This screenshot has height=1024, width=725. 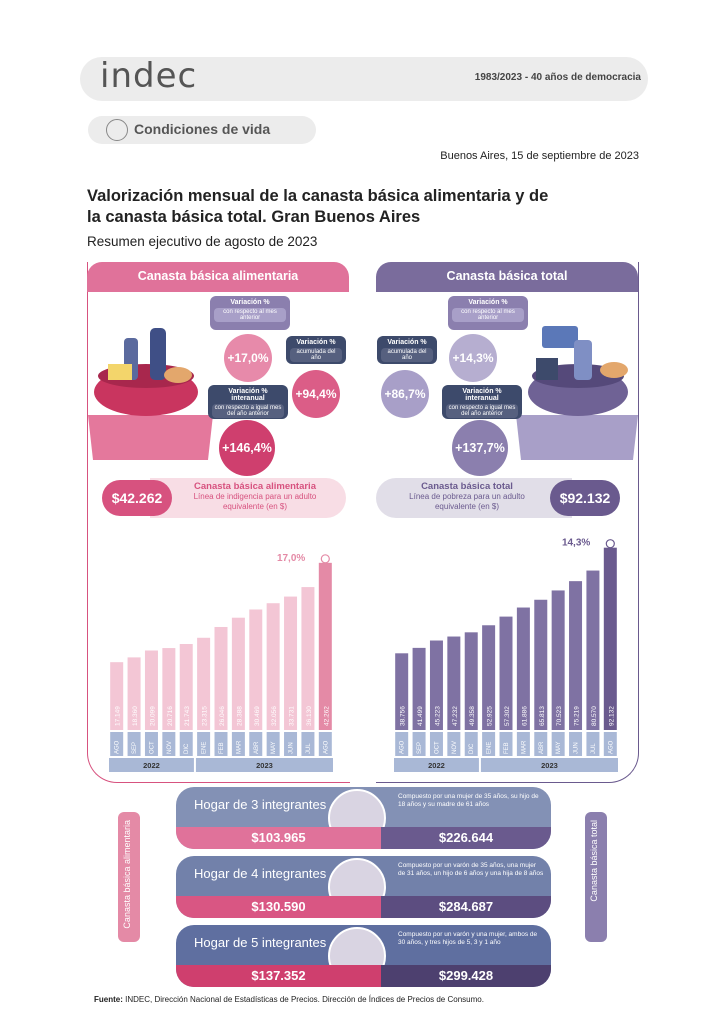 I want to click on bar-value-label-8: 30.469, so click(x=257, y=716).